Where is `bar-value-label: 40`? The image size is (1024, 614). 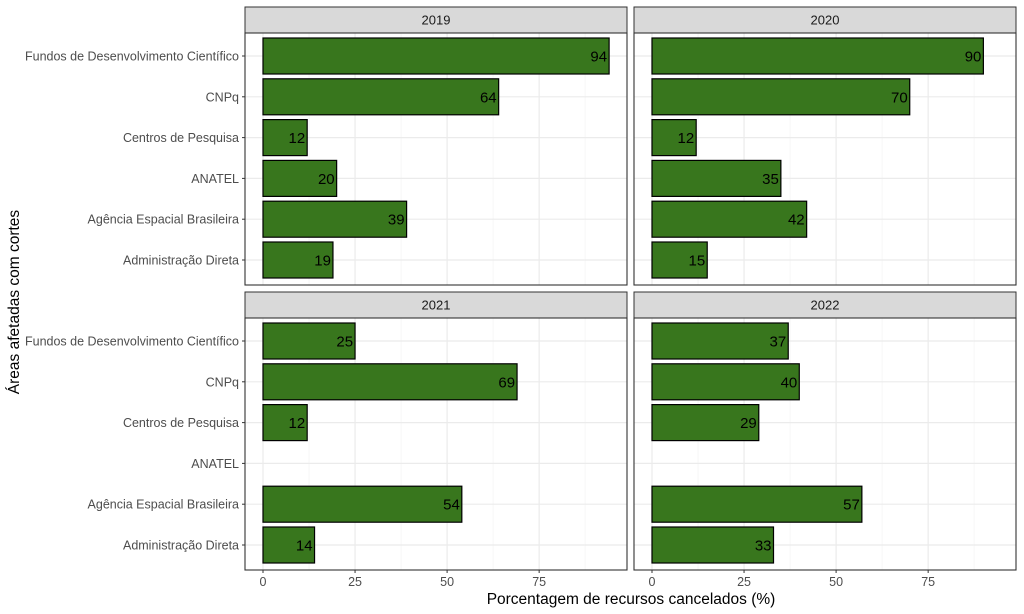
bar-value-label: 40 is located at coordinates (789, 382).